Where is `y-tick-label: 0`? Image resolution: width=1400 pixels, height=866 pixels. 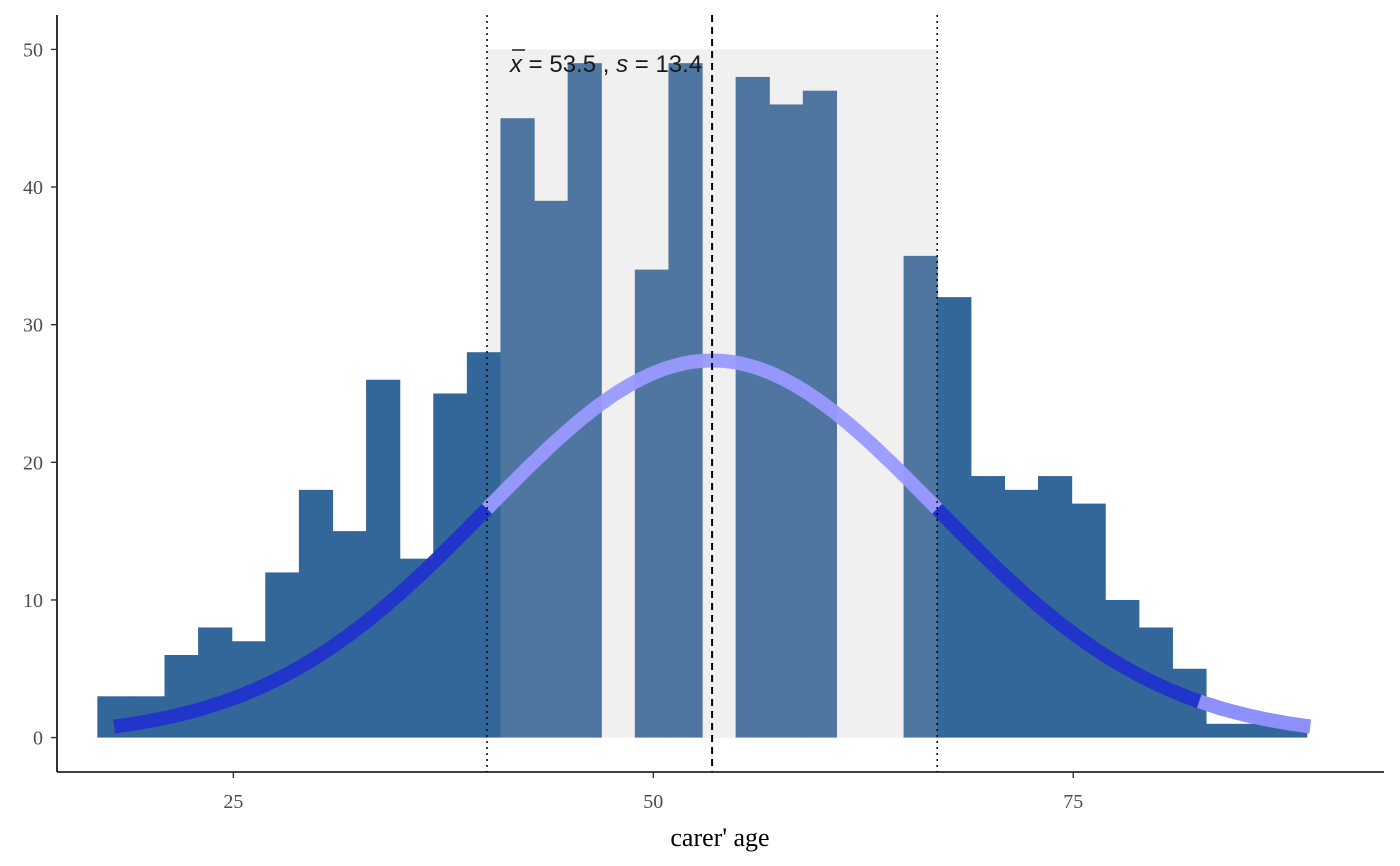
y-tick-label: 0 is located at coordinates (38, 739).